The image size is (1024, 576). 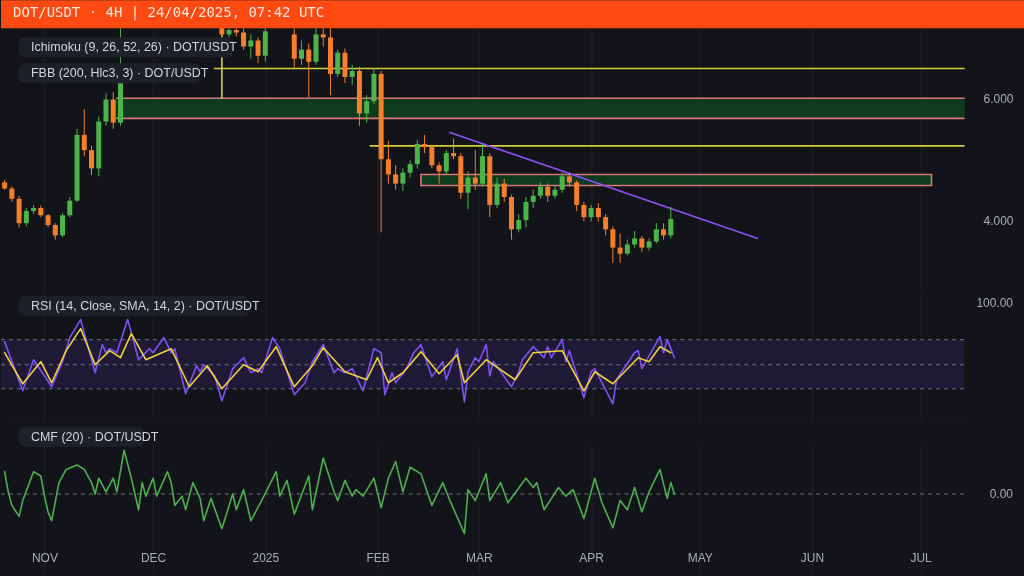 I want to click on x-tick-label: FEB, so click(x=378, y=558).